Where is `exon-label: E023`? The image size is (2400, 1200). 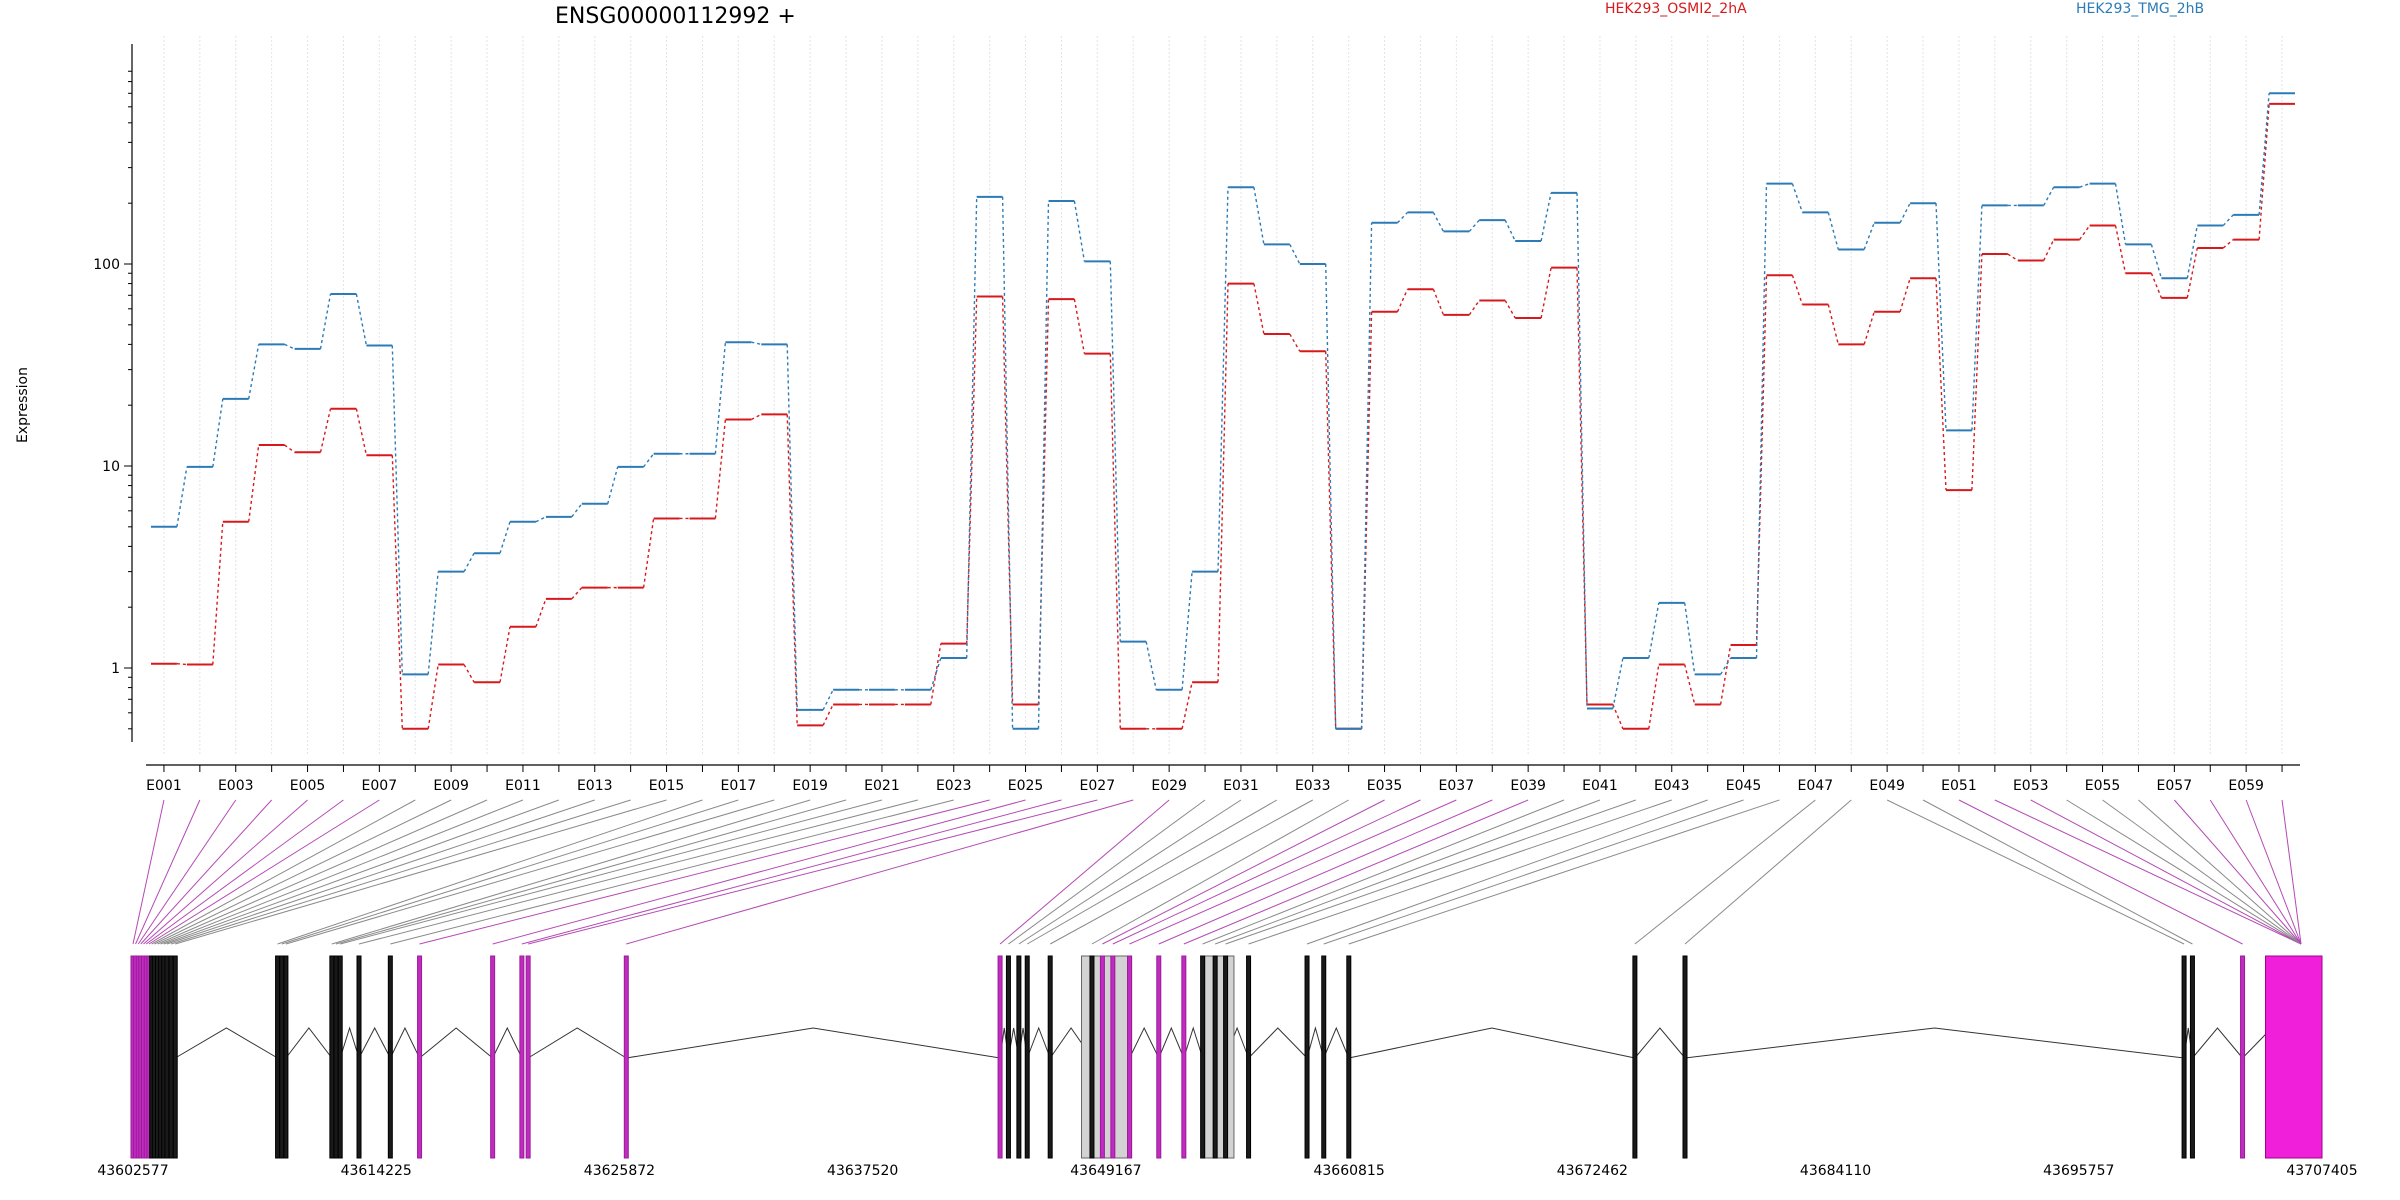
exon-label: E023 is located at coordinates (954, 786).